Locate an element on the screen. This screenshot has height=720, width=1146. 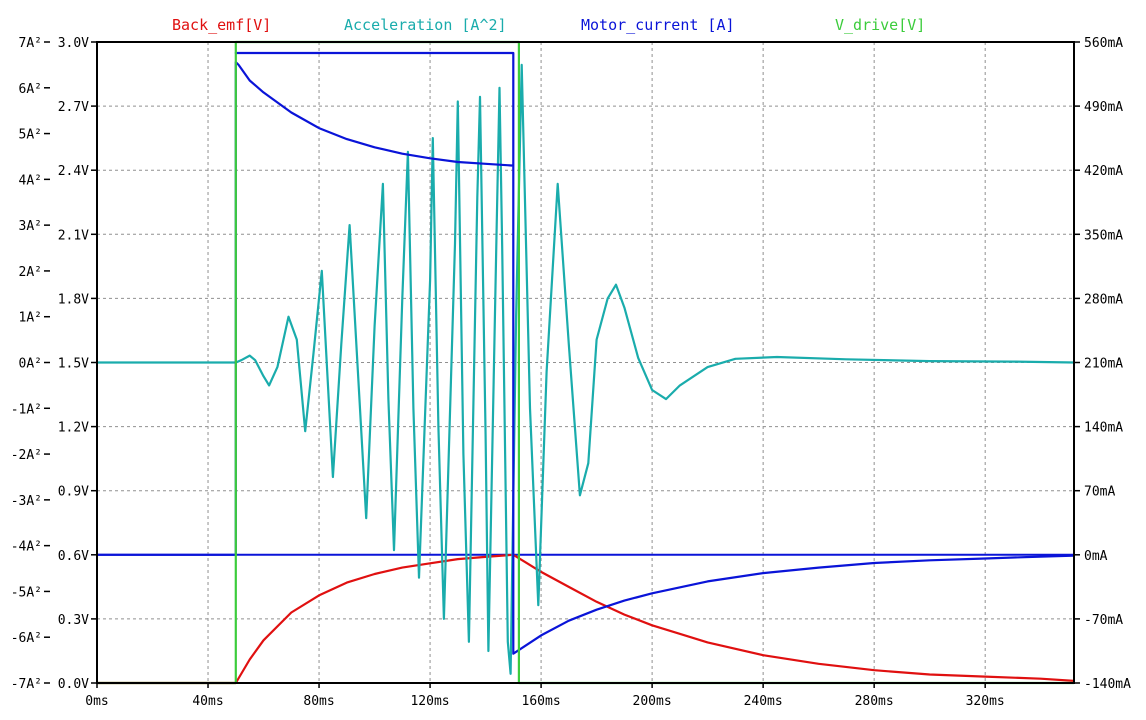
x-tick-label-2: 80ms is located at coordinates (318, 701).